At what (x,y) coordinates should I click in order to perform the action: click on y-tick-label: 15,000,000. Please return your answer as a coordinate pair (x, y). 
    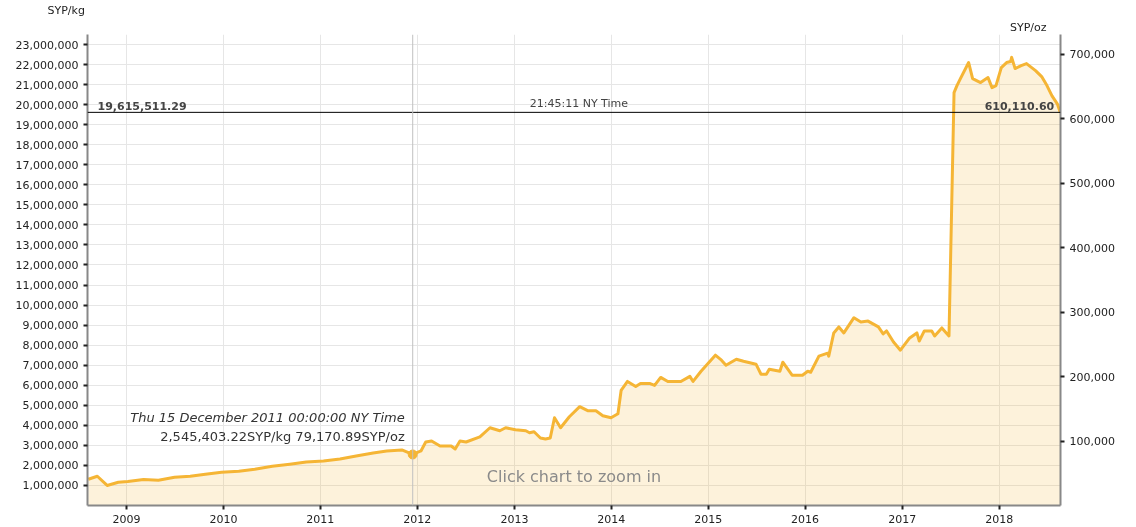
    Looking at the image, I should click on (47, 205).